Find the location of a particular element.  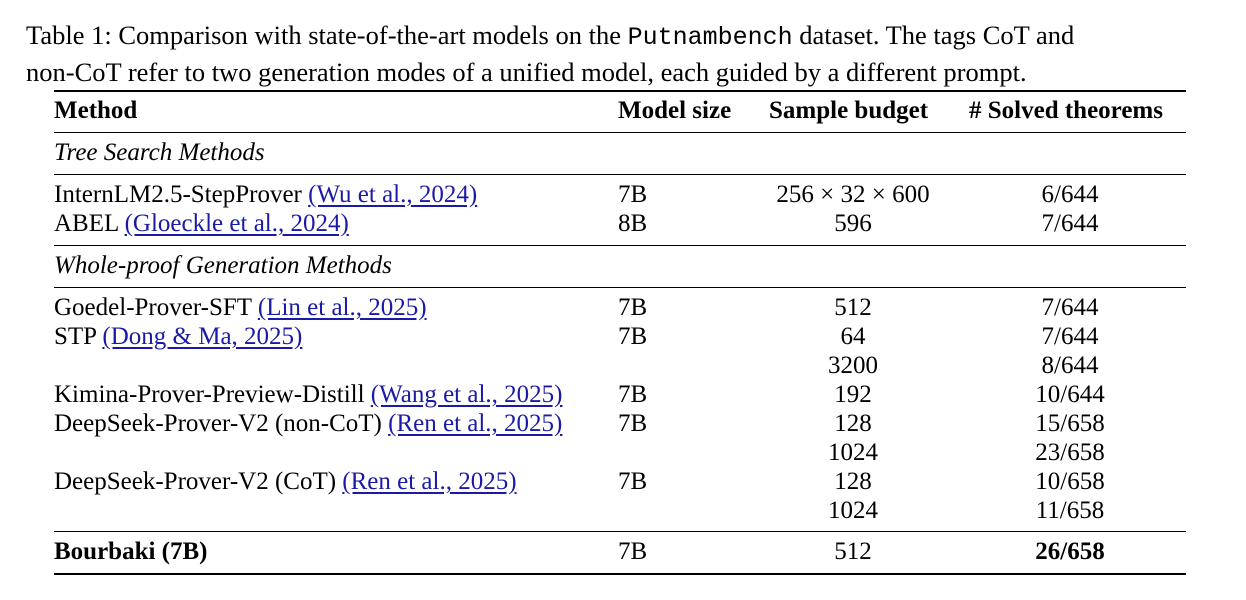

final-row-model-size: 7B is located at coordinates (633, 551).